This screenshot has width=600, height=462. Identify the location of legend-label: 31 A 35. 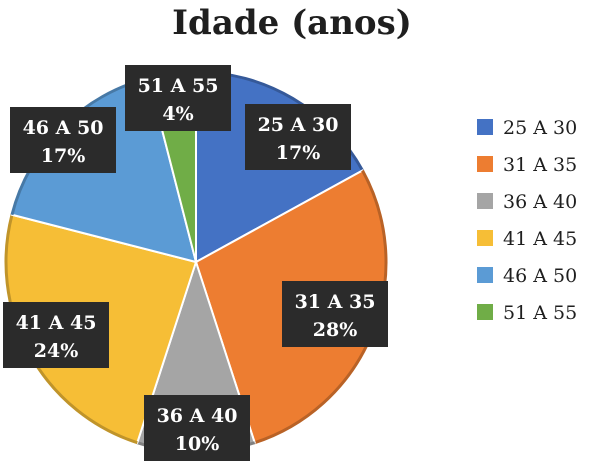
(540, 165).